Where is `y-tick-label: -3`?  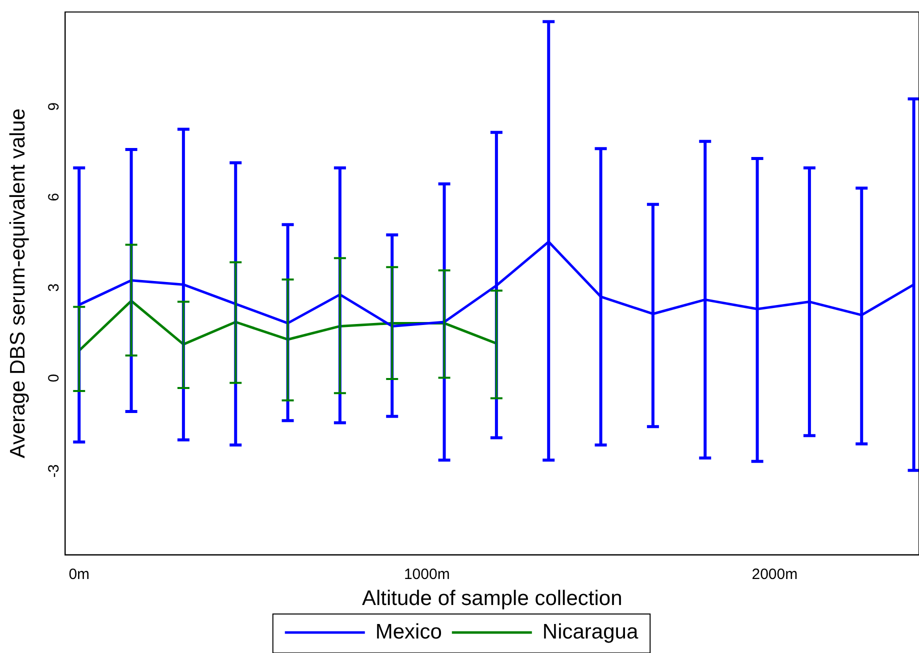 y-tick-label: -3 is located at coordinates (53, 471).